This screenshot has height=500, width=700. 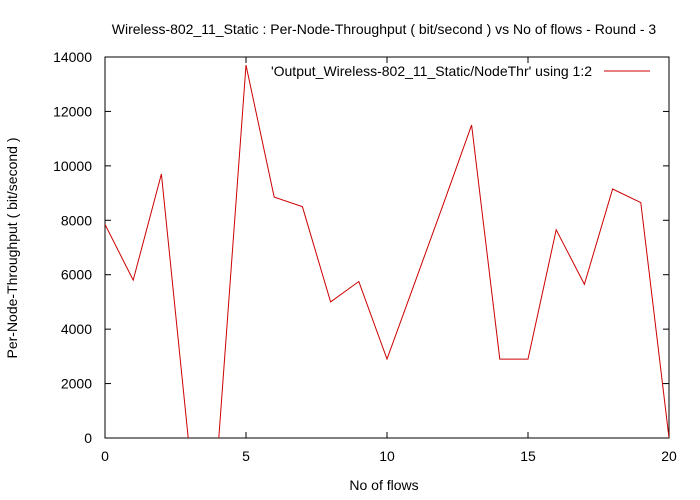 What do you see at coordinates (76, 329) in the screenshot?
I see `y-tick-label: 4000` at bounding box center [76, 329].